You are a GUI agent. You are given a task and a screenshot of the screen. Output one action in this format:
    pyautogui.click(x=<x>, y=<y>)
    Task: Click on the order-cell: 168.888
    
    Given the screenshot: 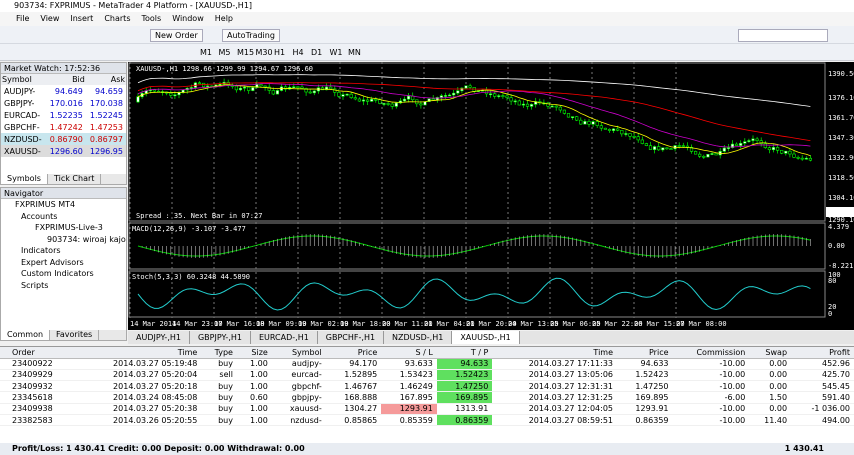 What is the action you would take?
    pyautogui.click(x=353, y=397)
    